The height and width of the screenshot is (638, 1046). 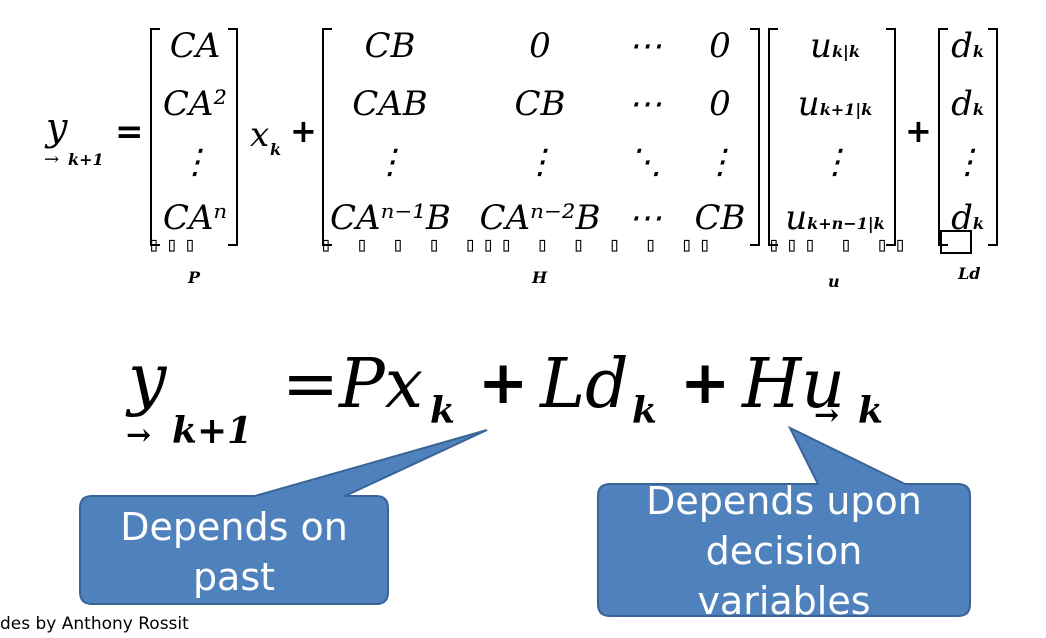 I want to click on matrix-x-sub: k, so click(x=276, y=149).